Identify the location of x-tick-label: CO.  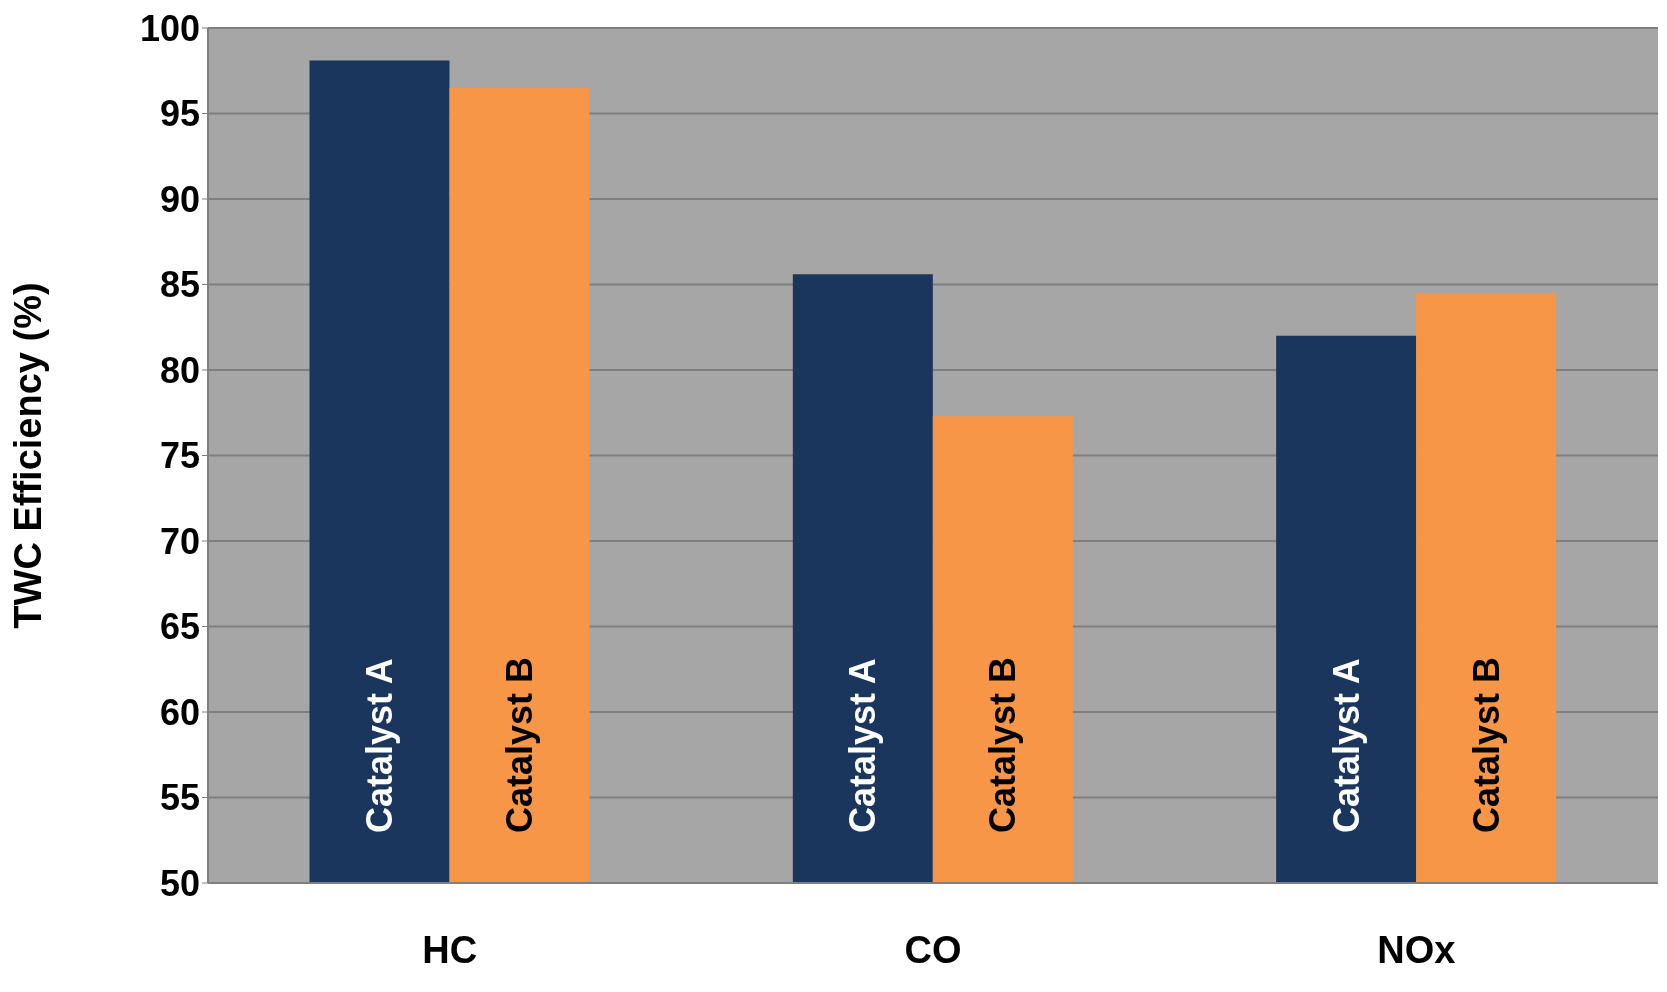
(933, 949).